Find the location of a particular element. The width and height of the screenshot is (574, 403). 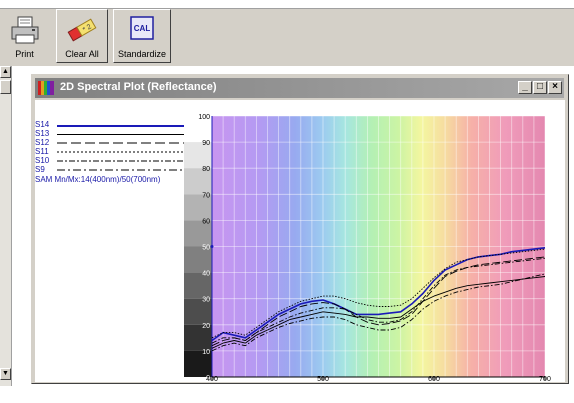

legend-item-s14: S14 is located at coordinates (115, 125).